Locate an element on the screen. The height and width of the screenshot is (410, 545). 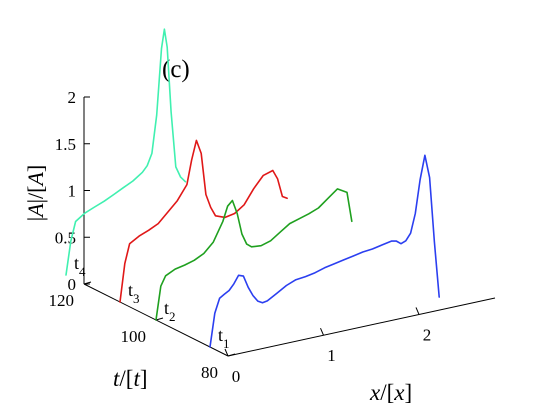
t-tick-label: 100 is located at coordinates (134, 336).